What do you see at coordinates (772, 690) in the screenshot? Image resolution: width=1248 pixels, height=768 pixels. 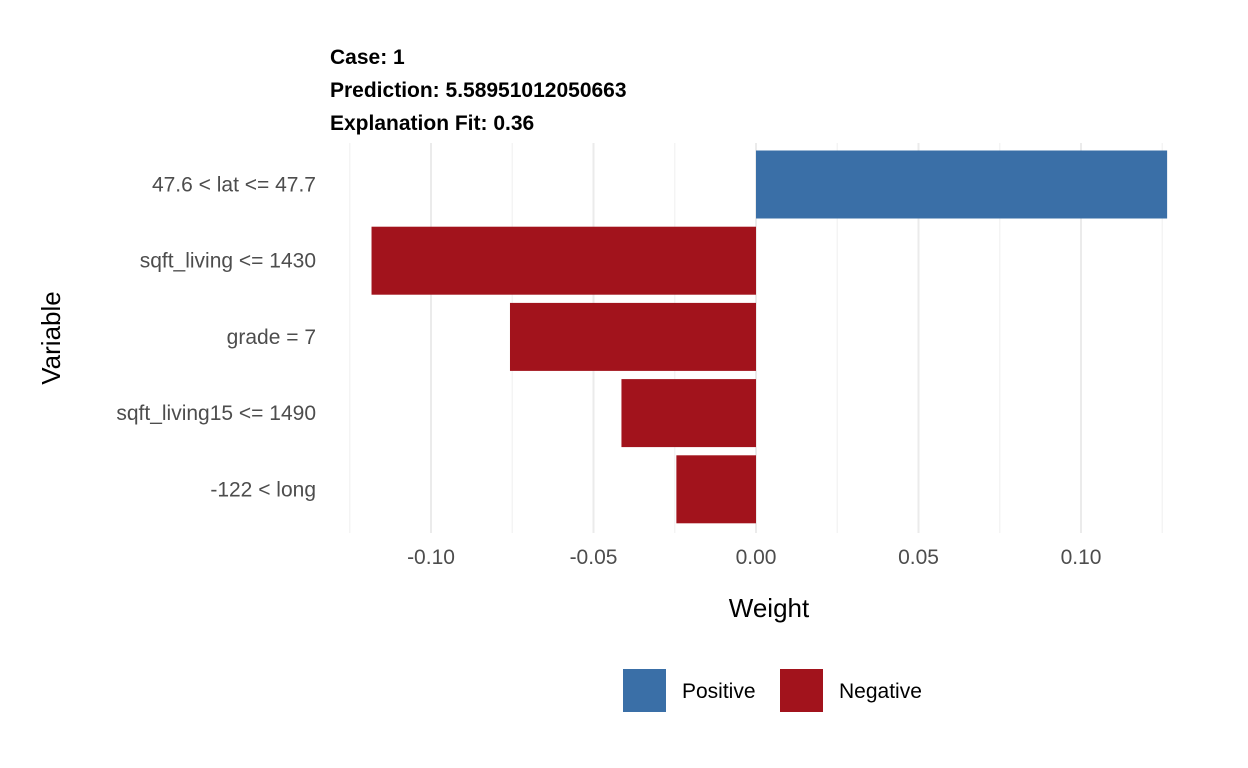 I see `legend: Positive Negative` at bounding box center [772, 690].